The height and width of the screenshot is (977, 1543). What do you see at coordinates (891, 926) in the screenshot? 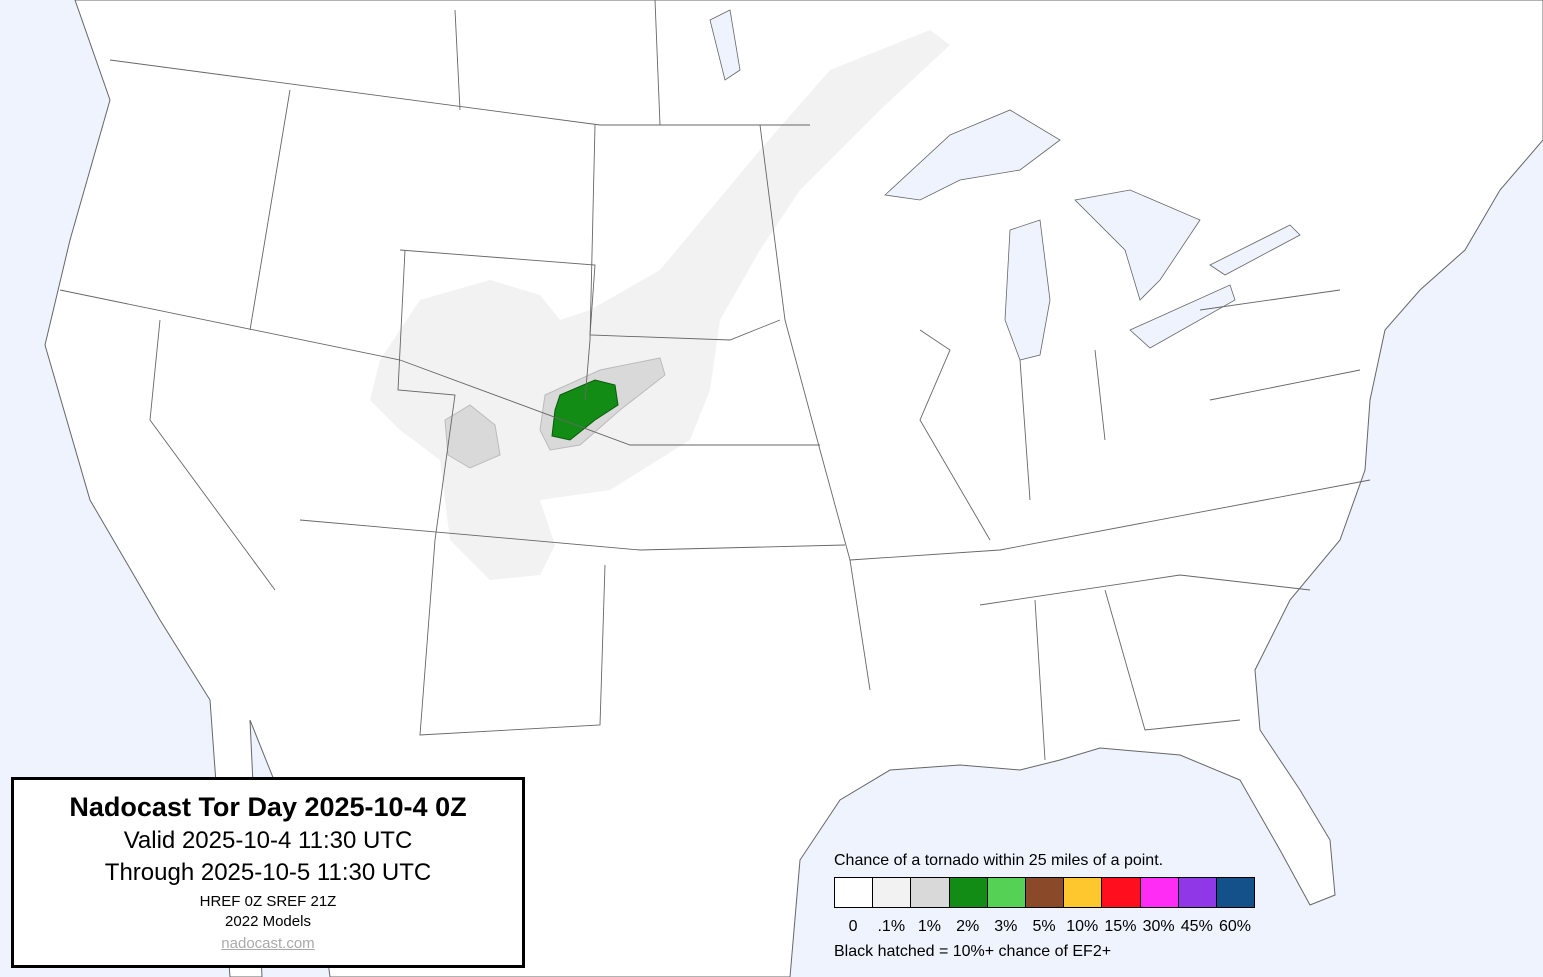
I see `legend-label: .1%` at bounding box center [891, 926].